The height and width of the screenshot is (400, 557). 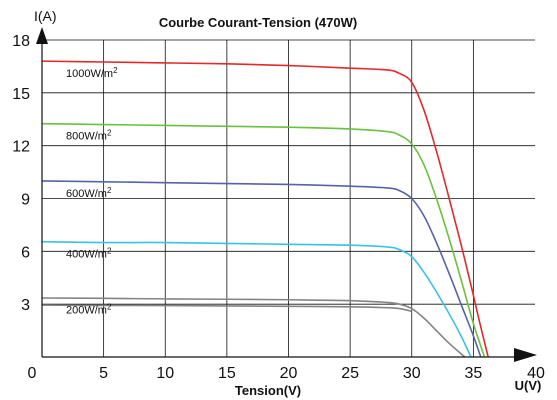 What do you see at coordinates (21, 147) in the screenshot?
I see `y-tick-label: 12` at bounding box center [21, 147].